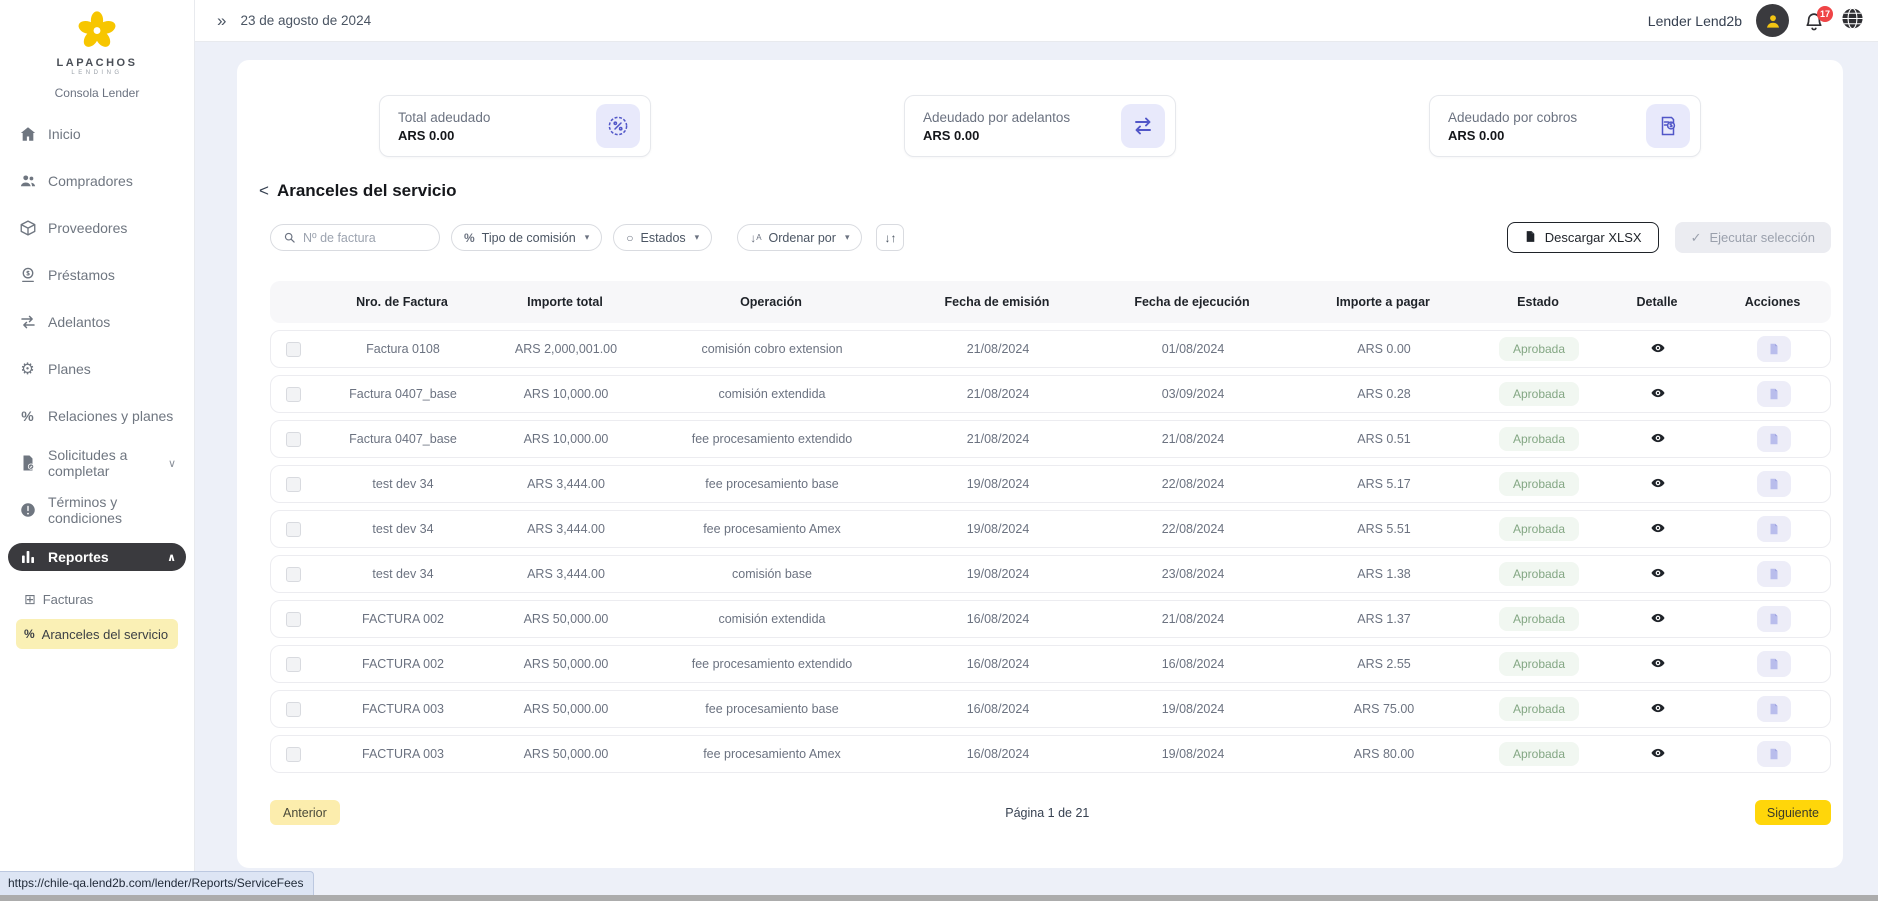 The image size is (1878, 901). I want to click on back-chevron-icon: <, so click(264, 190).